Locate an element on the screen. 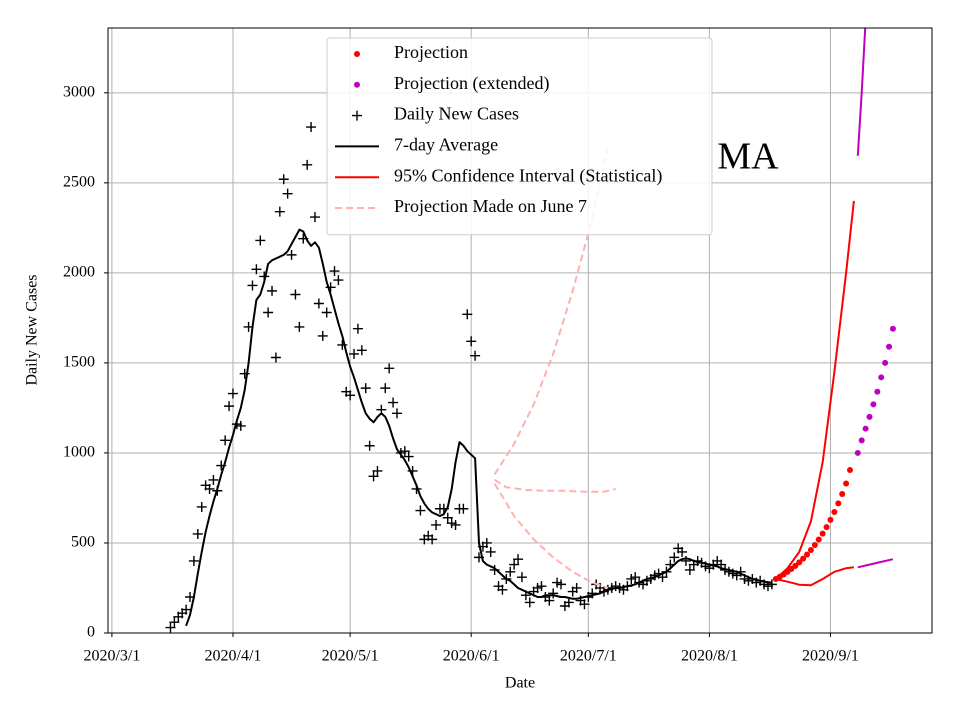  x-axis-label: Date is located at coordinates (520, 683).